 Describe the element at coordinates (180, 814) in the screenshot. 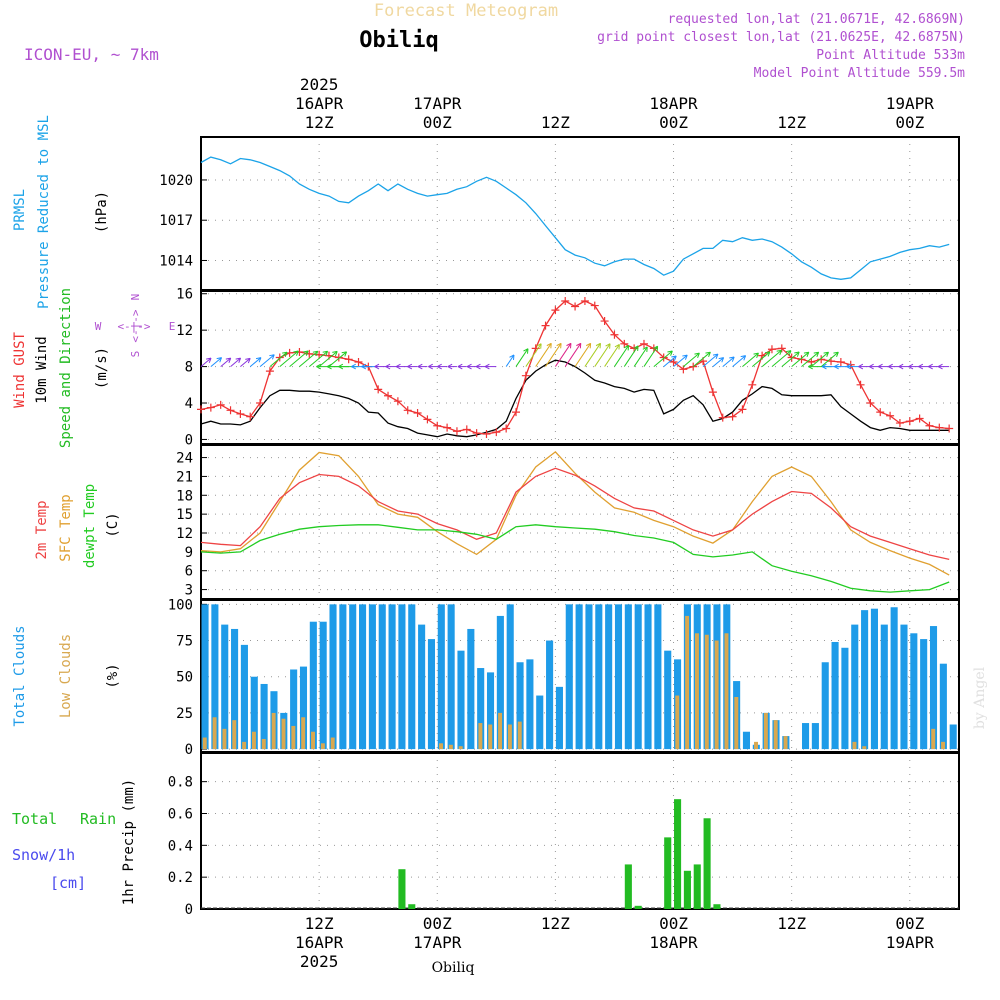

I see `precip-ytick-label: 0.6` at that location.